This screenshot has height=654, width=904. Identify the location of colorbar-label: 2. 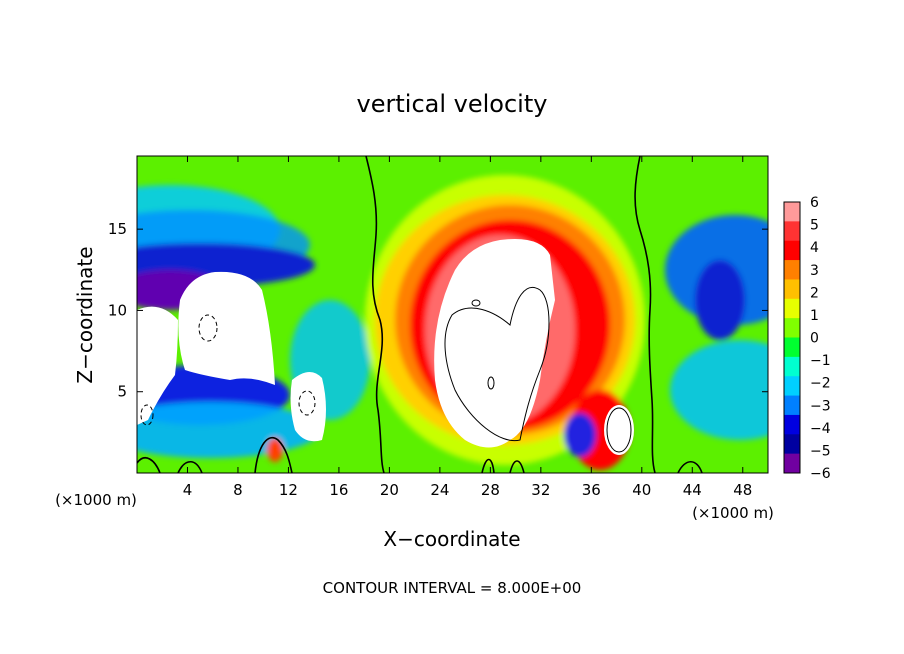
(814, 293).